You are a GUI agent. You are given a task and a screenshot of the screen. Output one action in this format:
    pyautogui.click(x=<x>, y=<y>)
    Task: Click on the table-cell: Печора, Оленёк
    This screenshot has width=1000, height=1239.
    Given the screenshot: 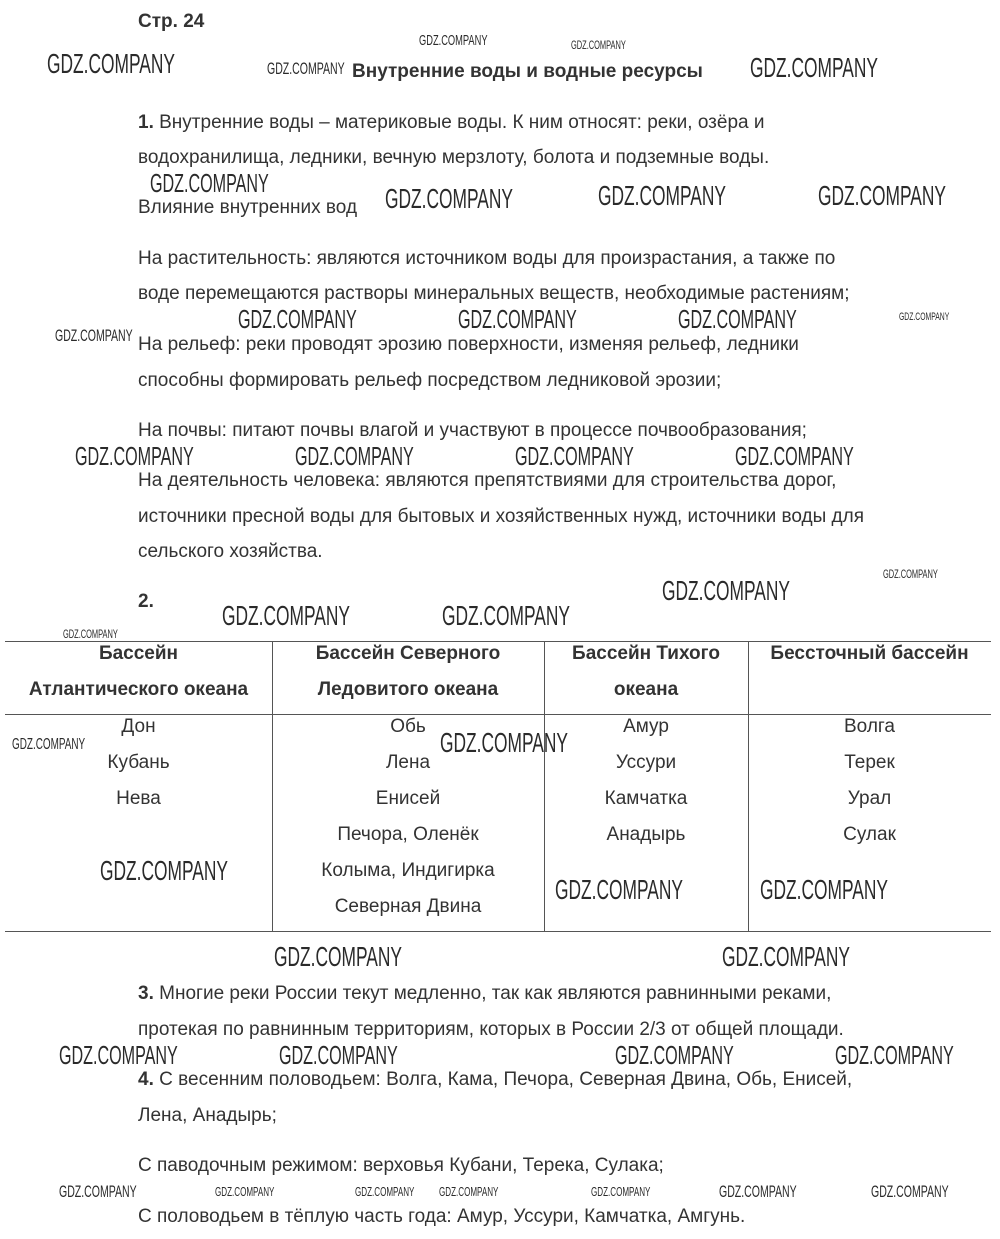 What is the action you would take?
    pyautogui.click(x=408, y=834)
    